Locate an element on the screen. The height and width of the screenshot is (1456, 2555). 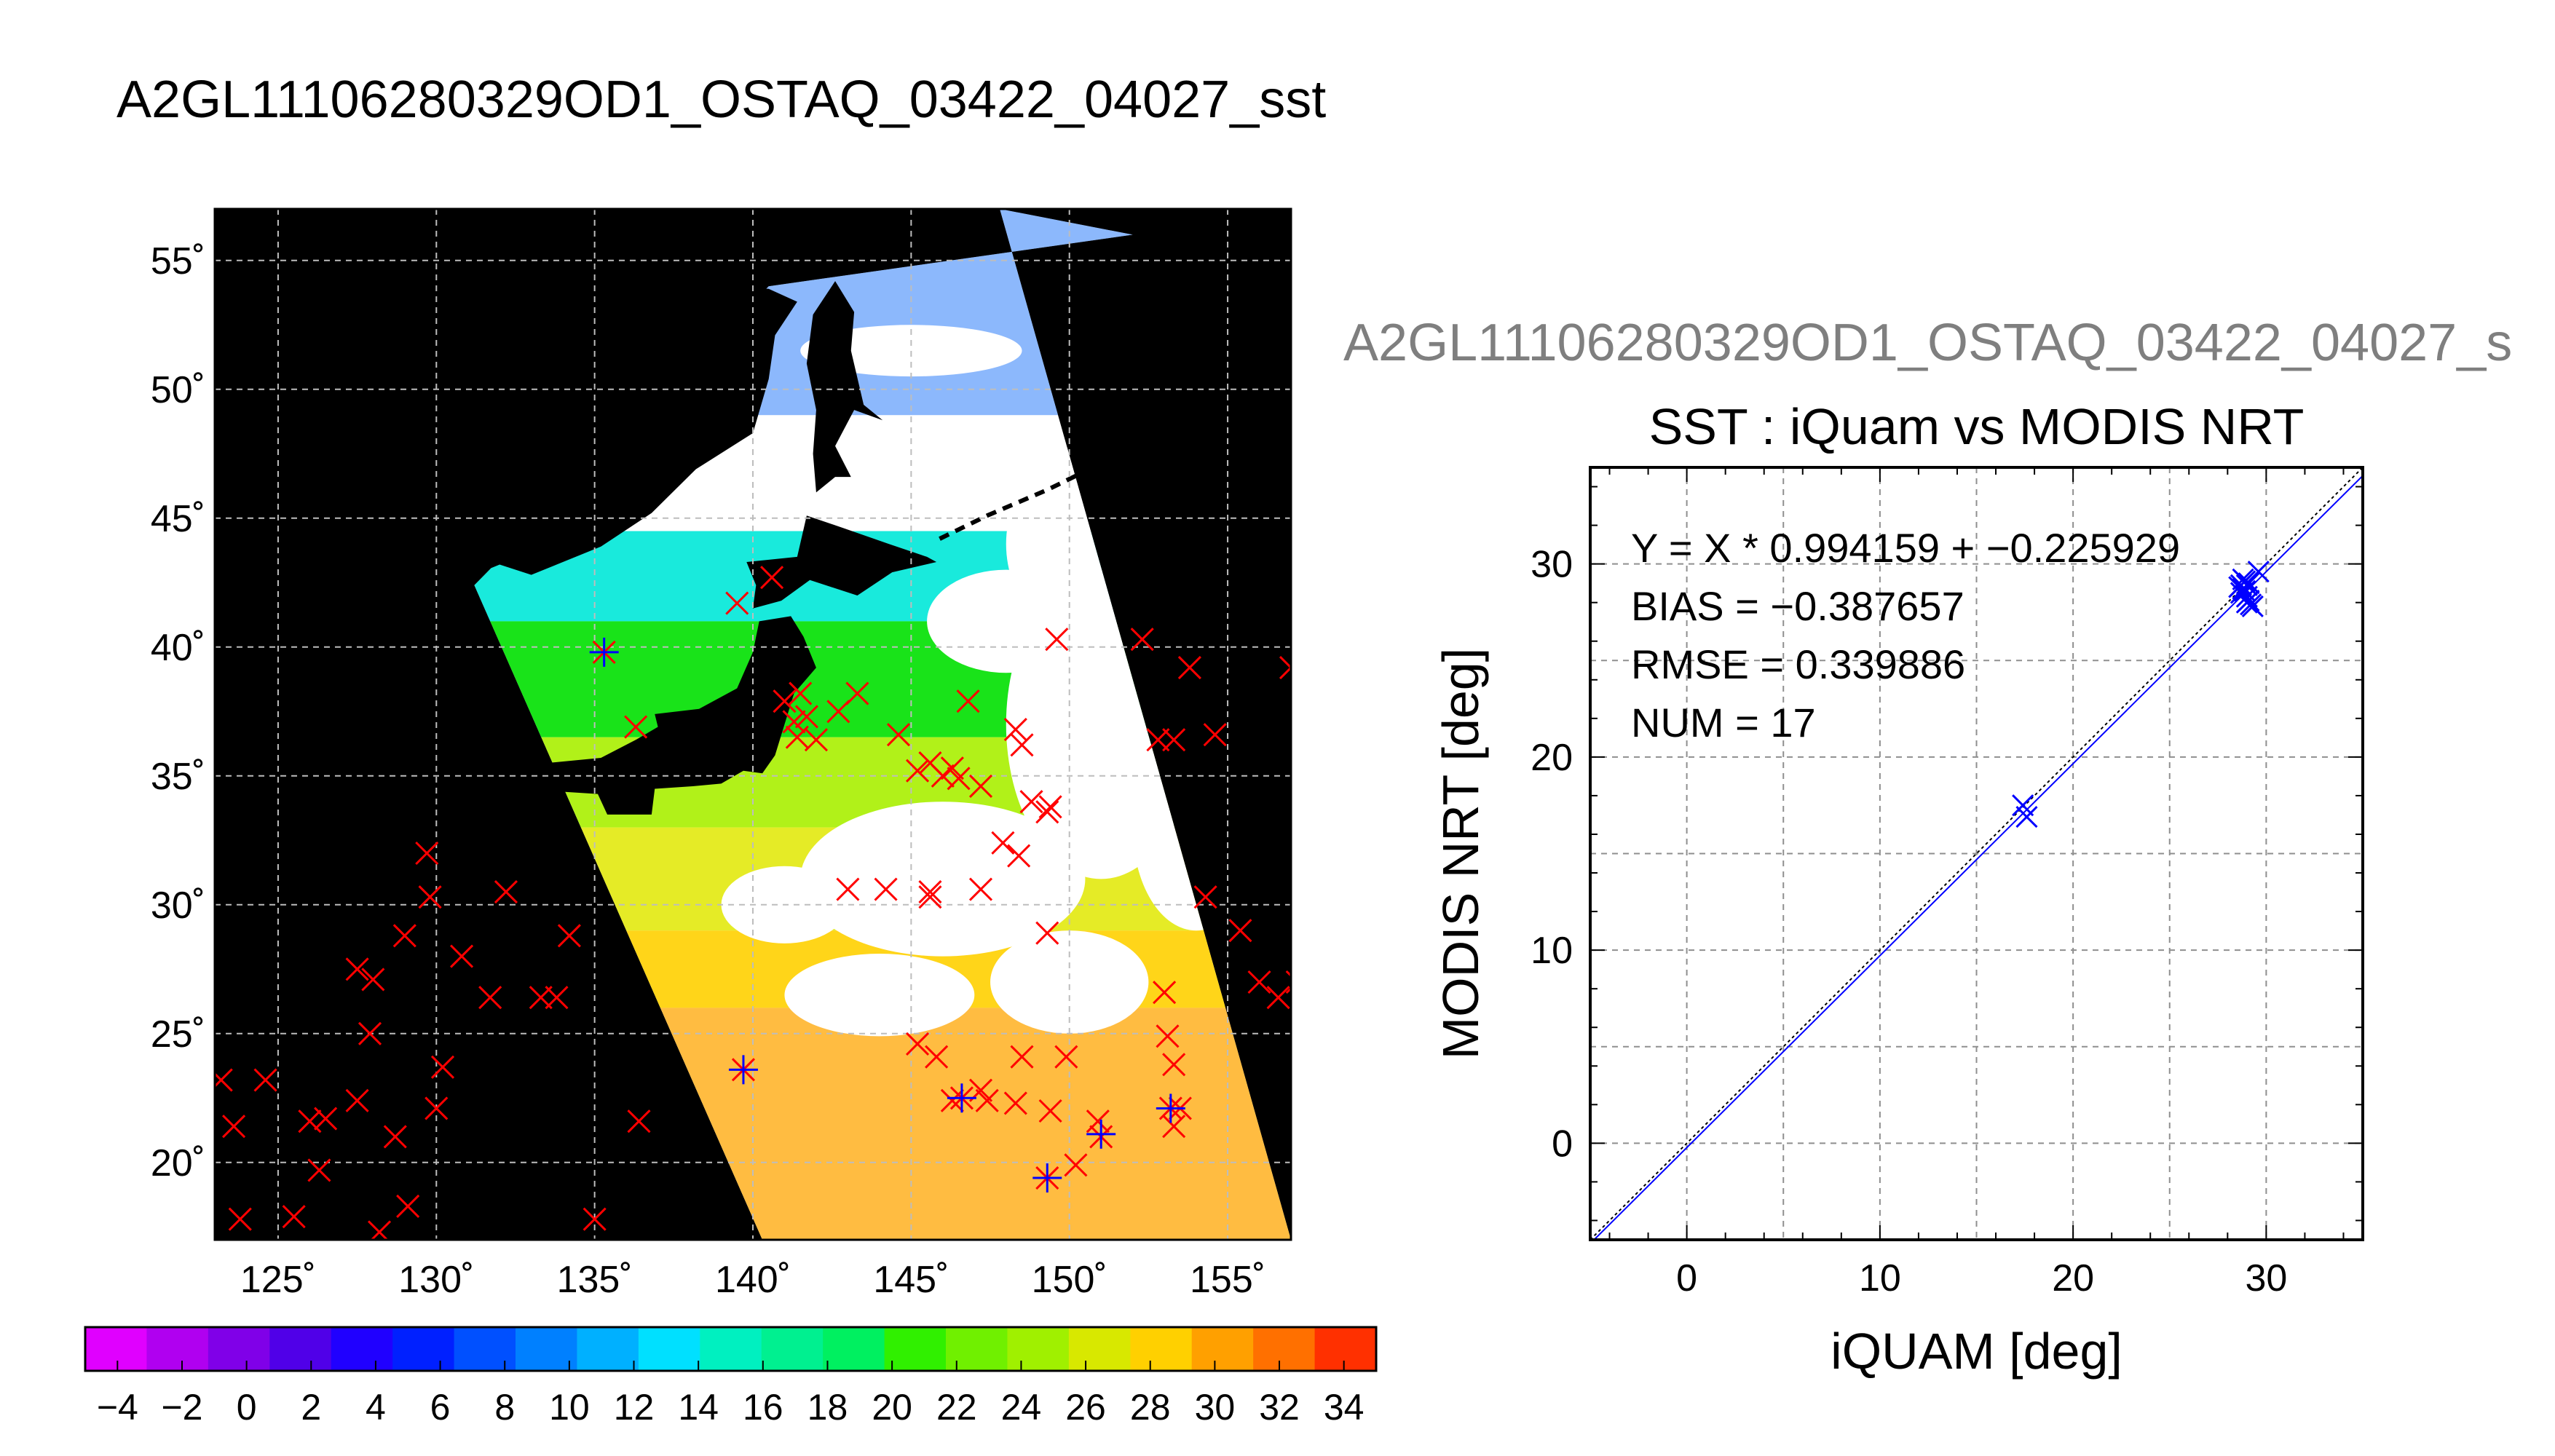
colorbar-label: 32 is located at coordinates (1279, 1407).